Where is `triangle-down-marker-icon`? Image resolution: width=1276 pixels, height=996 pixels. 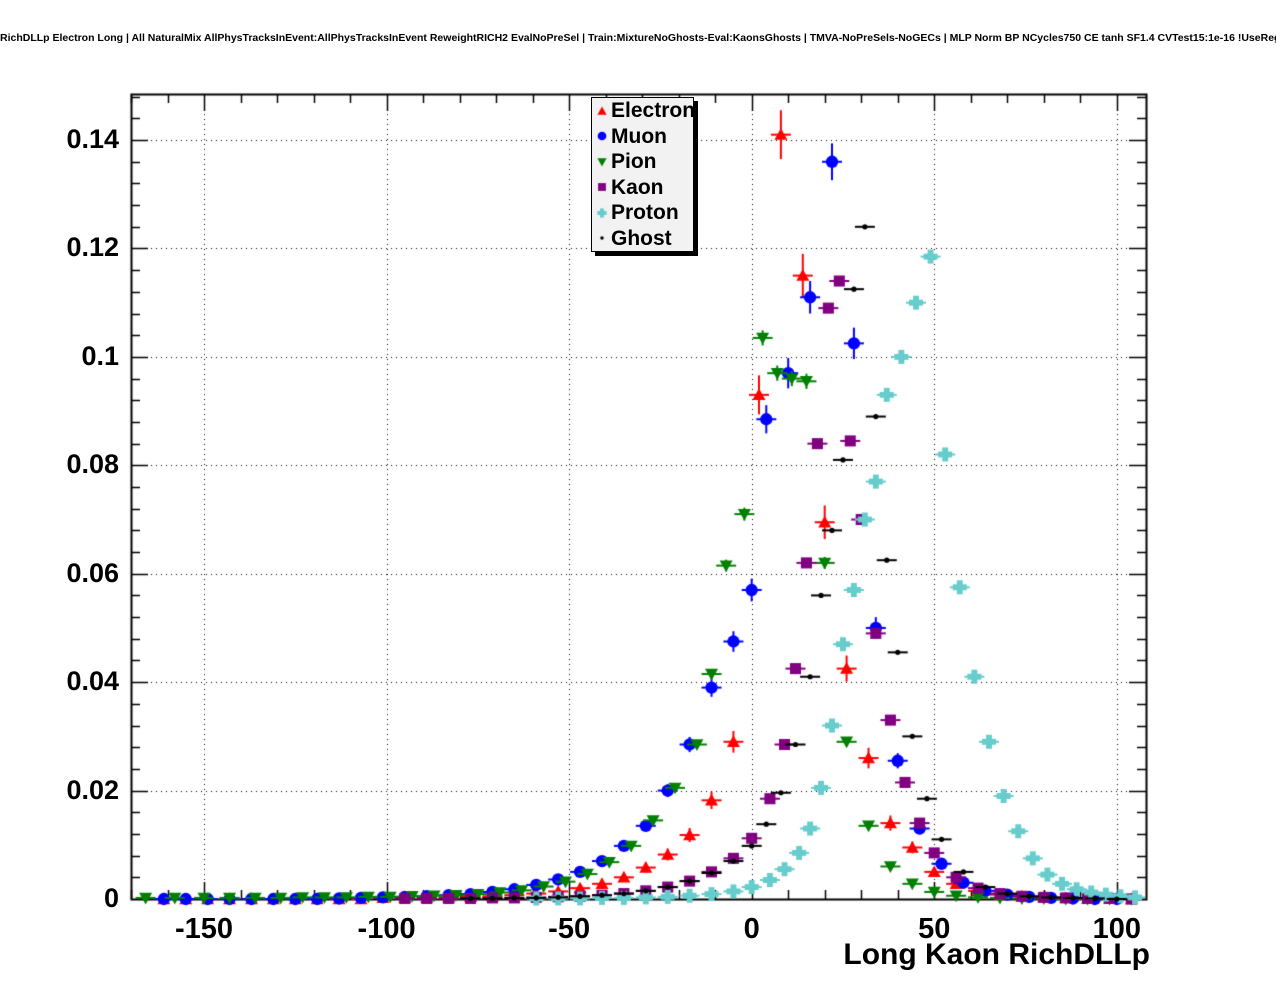 triangle-down-marker-icon is located at coordinates (602, 161).